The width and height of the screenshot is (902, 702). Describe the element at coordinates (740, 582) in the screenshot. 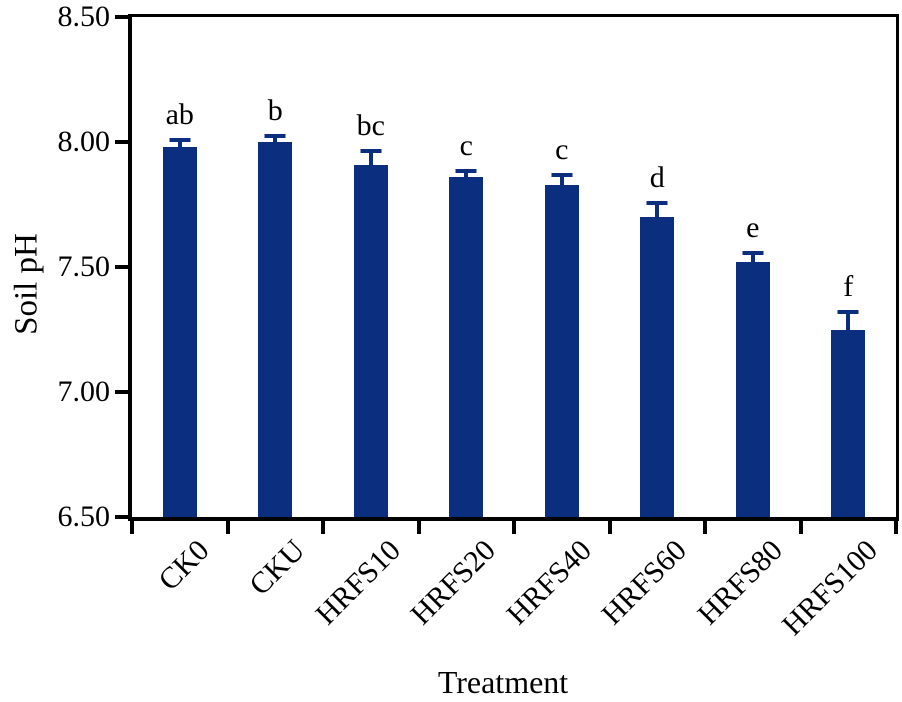

I see `x-tick-label: HRFS80` at that location.